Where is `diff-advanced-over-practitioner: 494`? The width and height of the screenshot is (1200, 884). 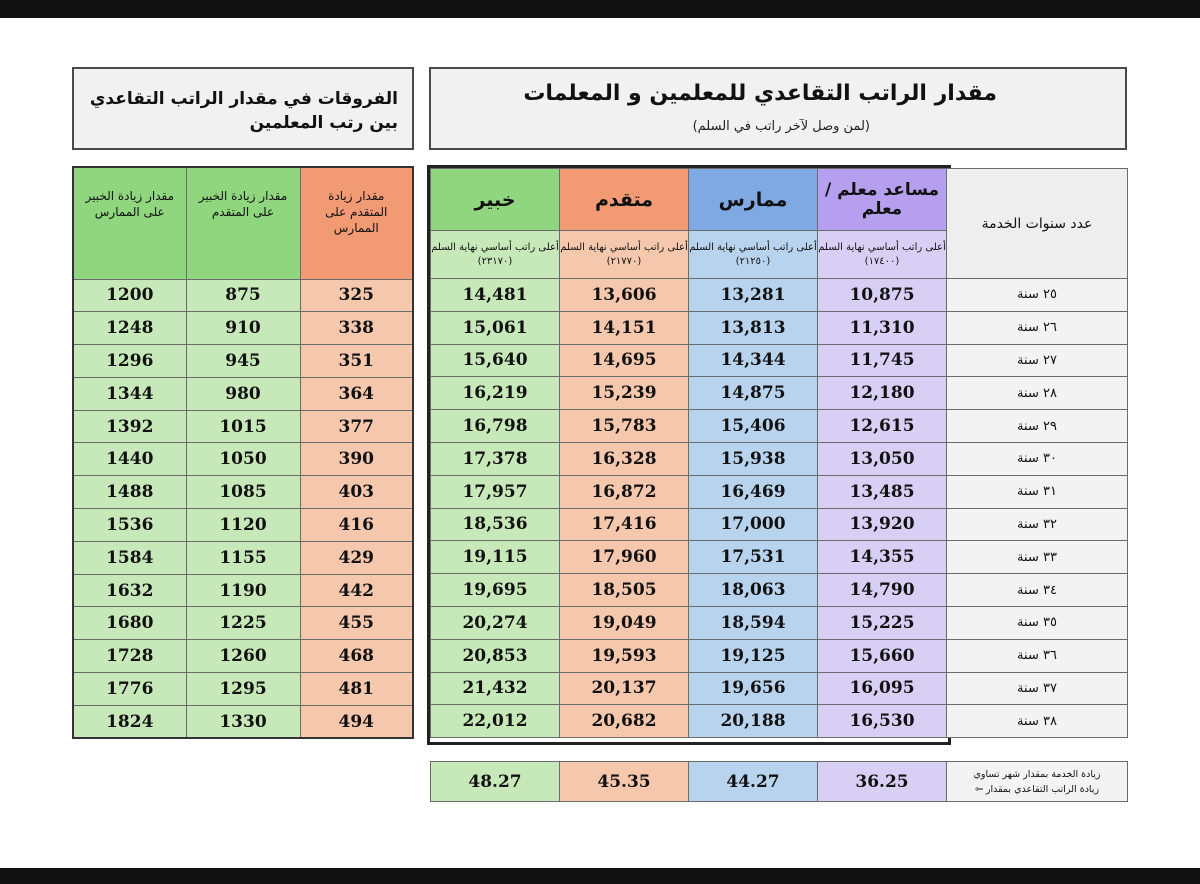
diff-advanced-over-practitioner: 494 is located at coordinates (356, 721).